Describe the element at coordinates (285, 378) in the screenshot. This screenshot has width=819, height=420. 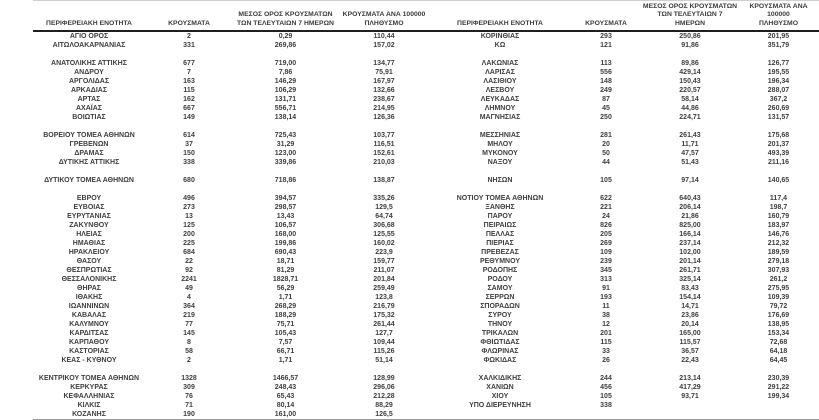
I see `avg7-value-left: 1466,57` at that location.